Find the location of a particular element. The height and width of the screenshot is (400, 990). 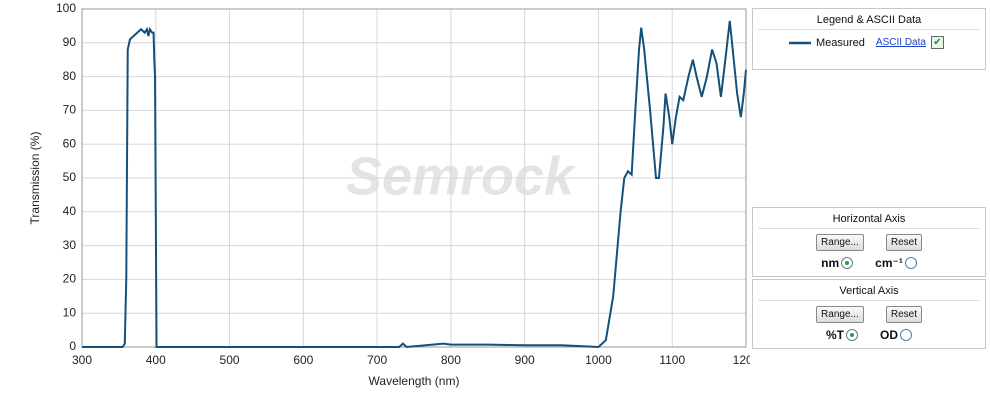

option-label: cm⁻¹ is located at coordinates (889, 263).